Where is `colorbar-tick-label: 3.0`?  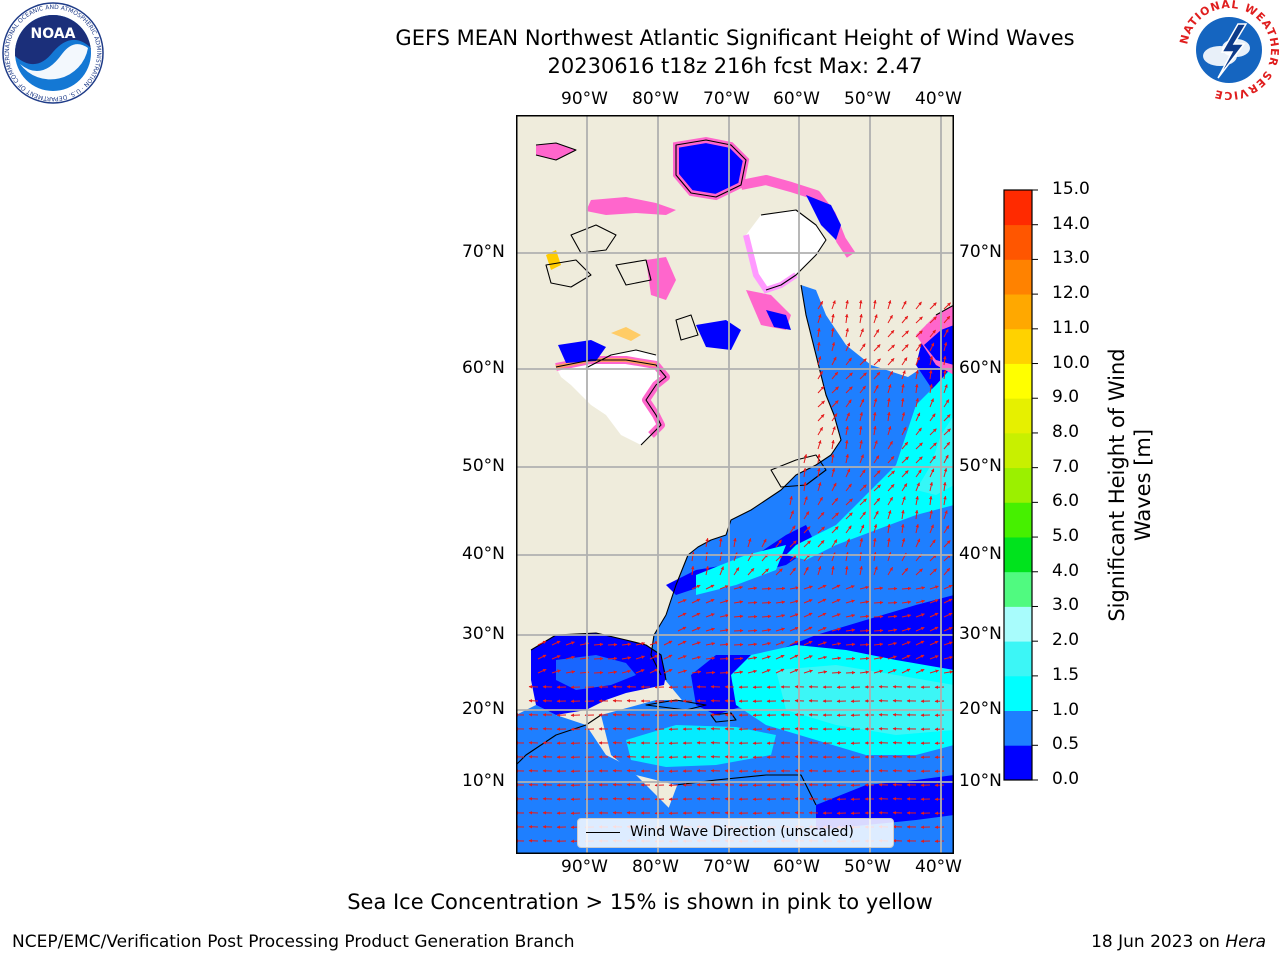 colorbar-tick-label: 3.0 is located at coordinates (1066, 605).